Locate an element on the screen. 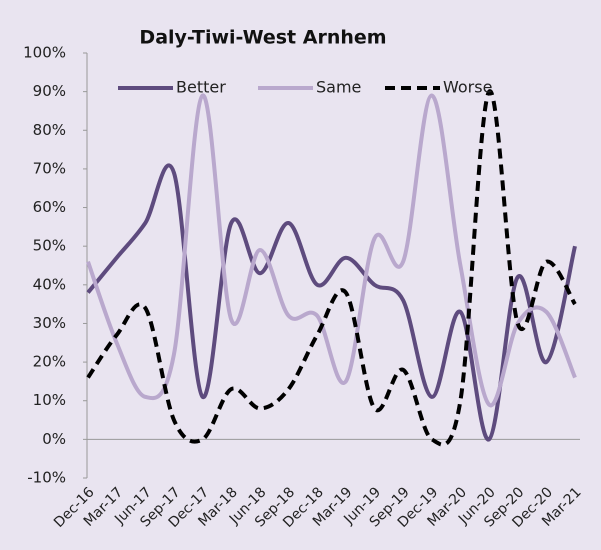 This screenshot has height=550, width=601. y-tick-label: 100% is located at coordinates (44, 53).